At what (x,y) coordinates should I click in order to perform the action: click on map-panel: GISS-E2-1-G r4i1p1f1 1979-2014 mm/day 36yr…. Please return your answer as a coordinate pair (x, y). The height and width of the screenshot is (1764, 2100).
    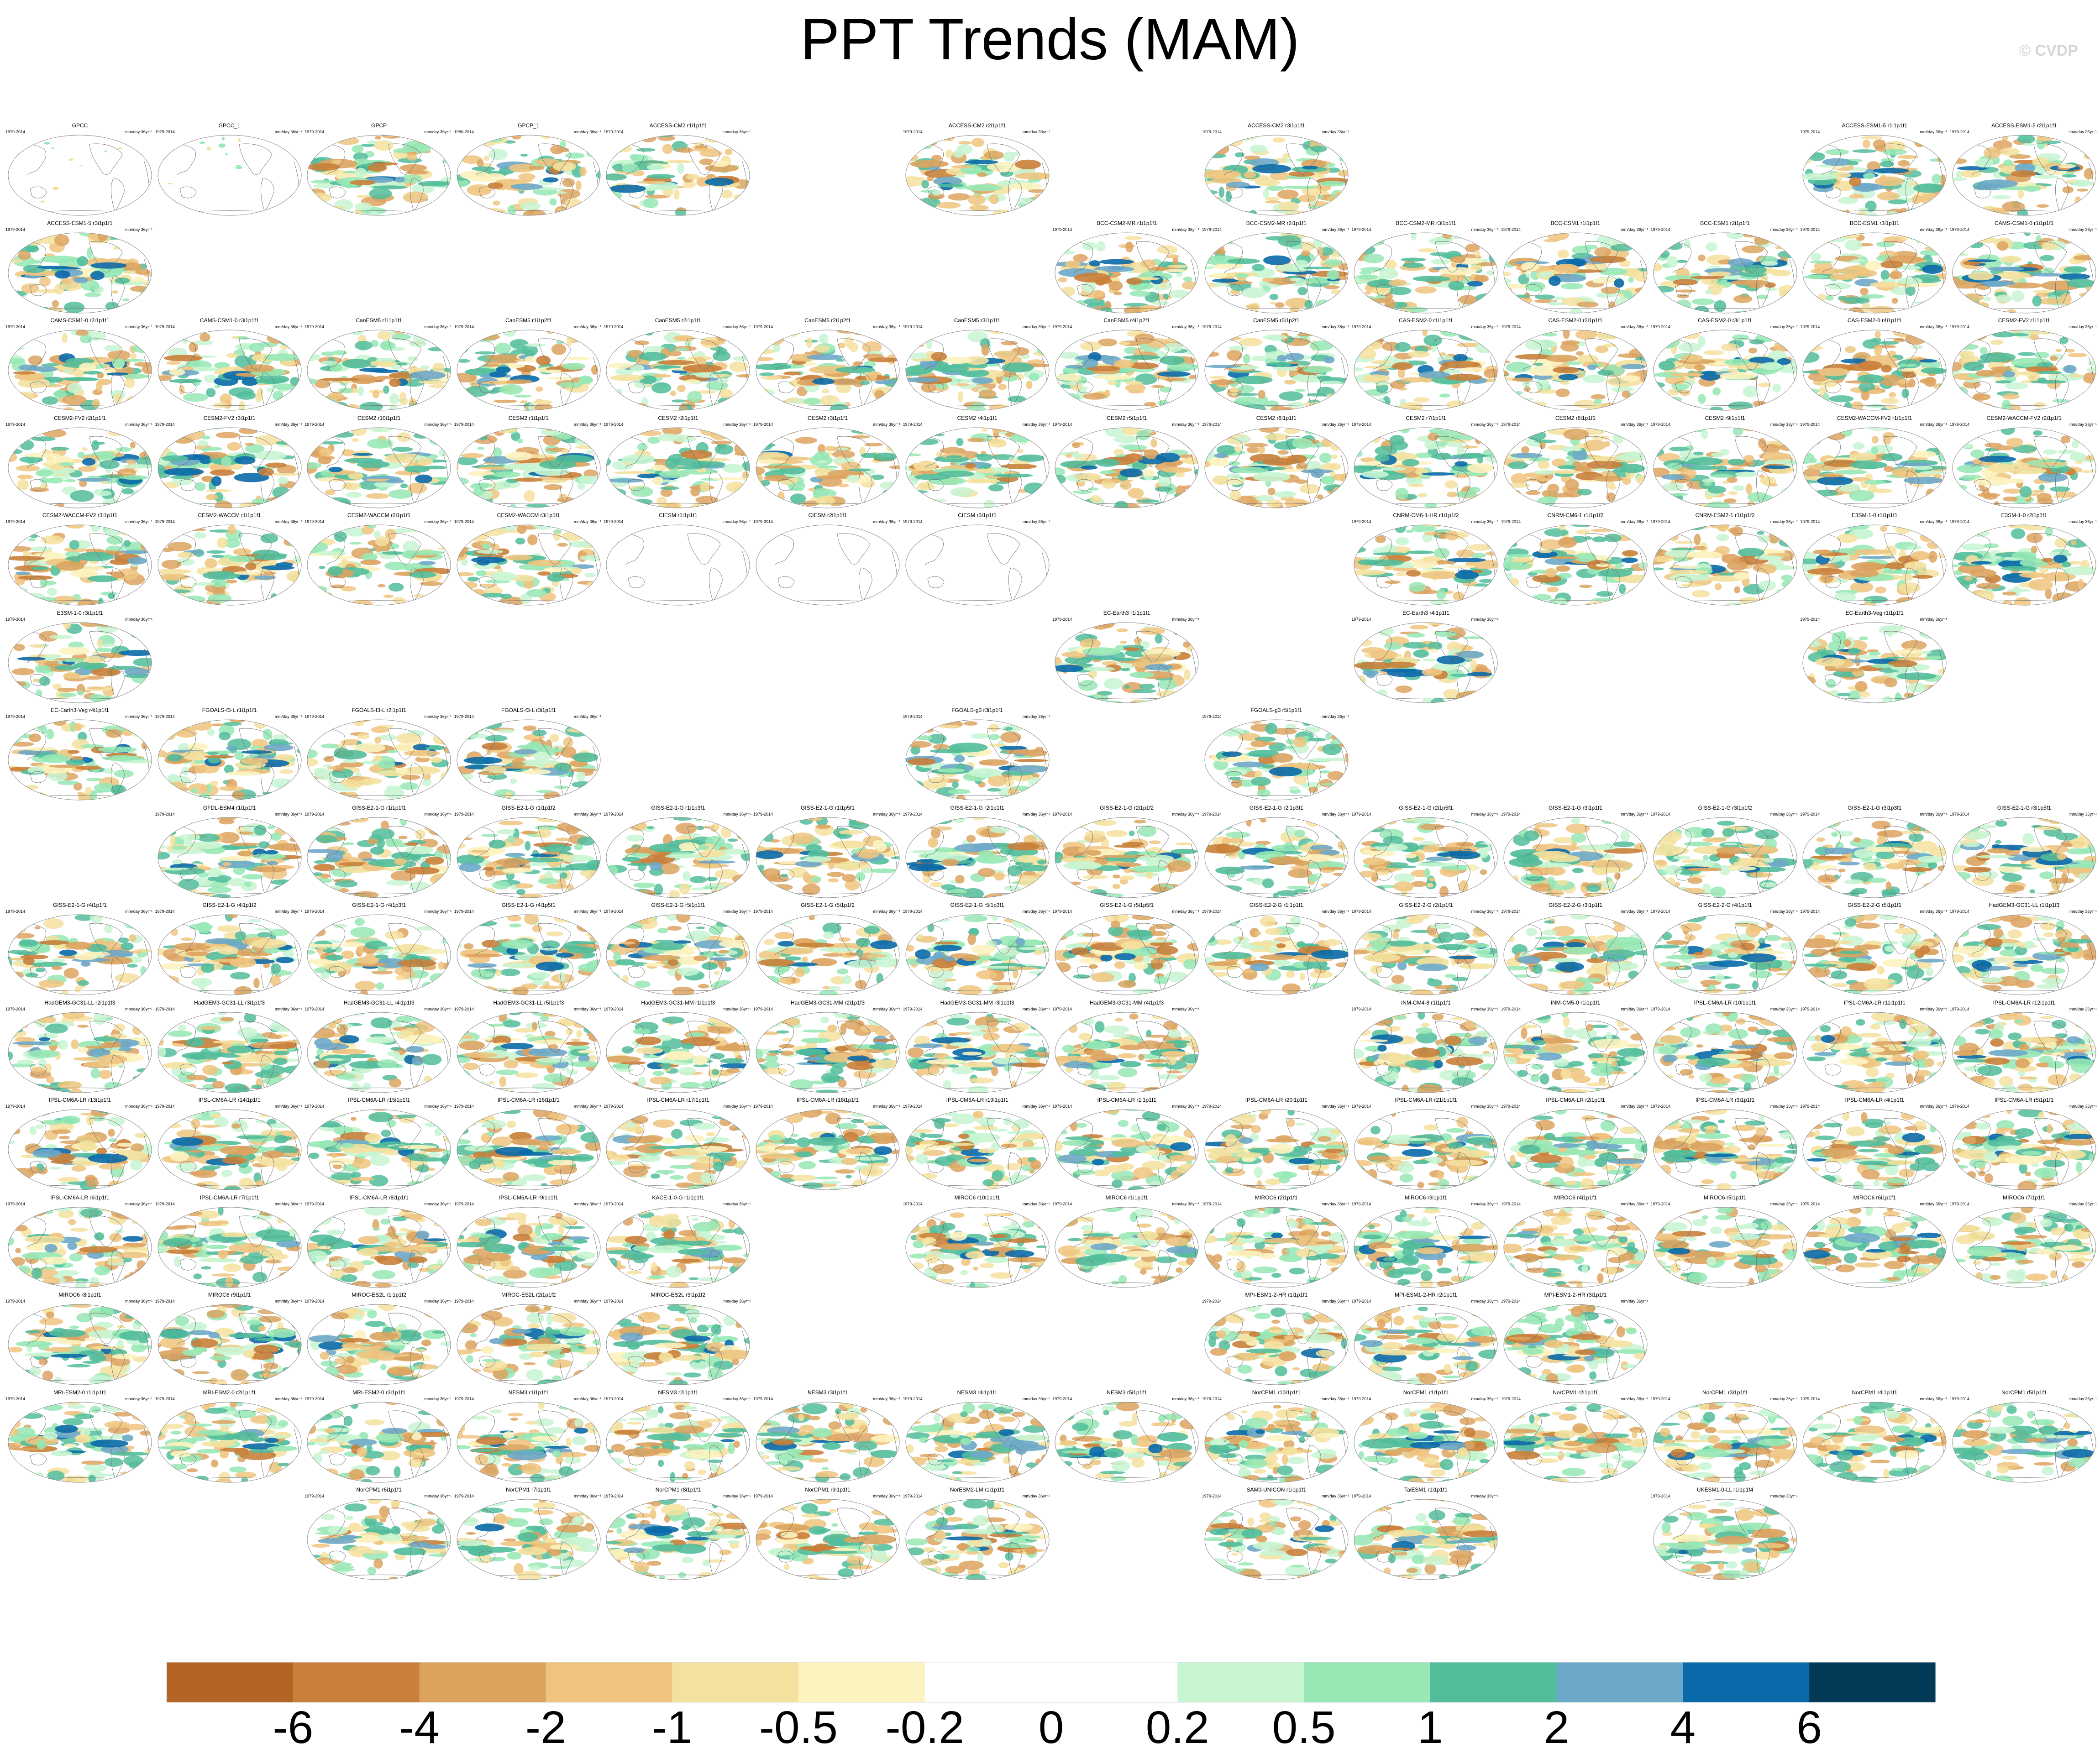
    Looking at the image, I should click on (79, 950).